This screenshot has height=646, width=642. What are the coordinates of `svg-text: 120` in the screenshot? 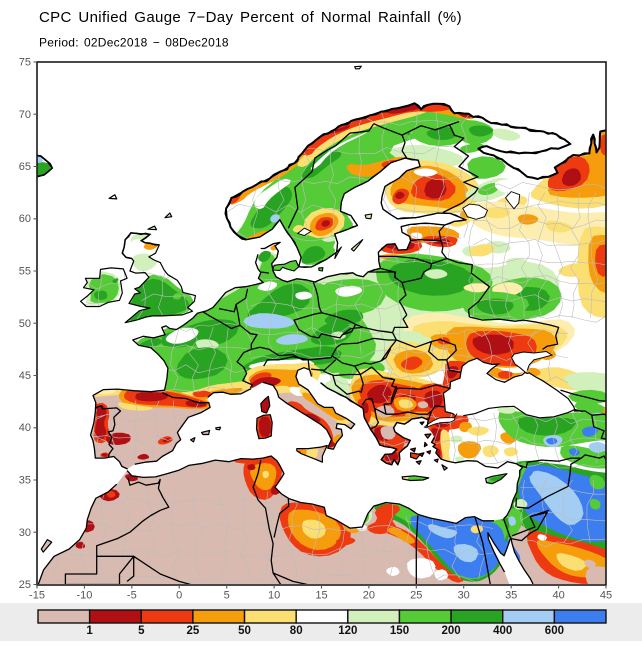 It's located at (347, 631).